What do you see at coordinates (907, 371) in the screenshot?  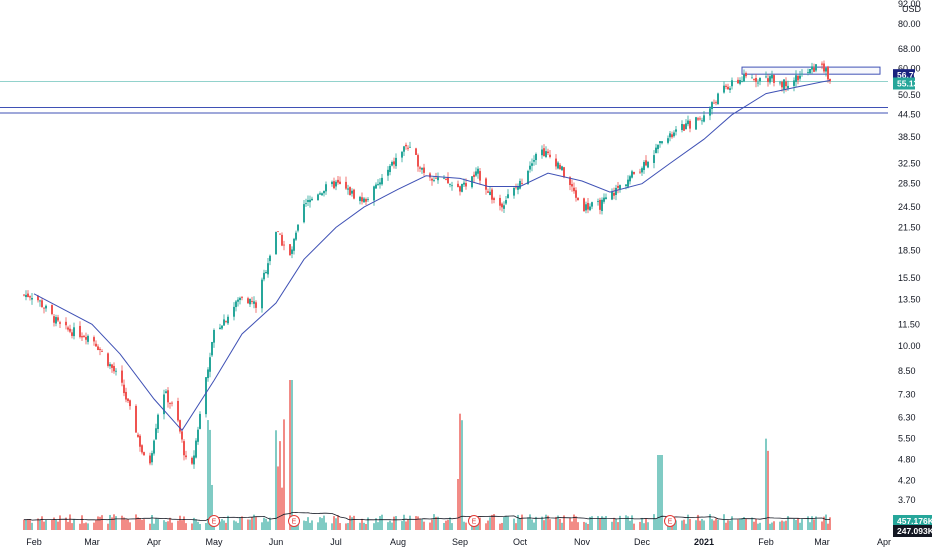 I see `price-tick-label: 8.50` at bounding box center [907, 371].